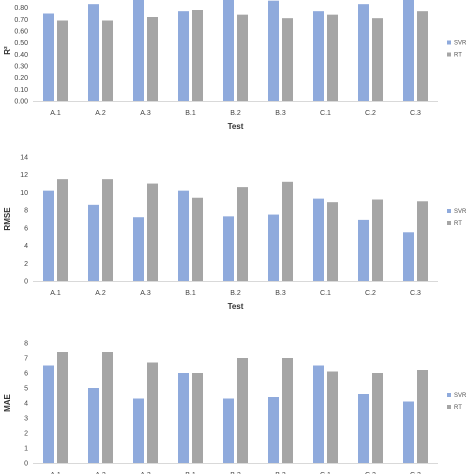 The image size is (474, 474). I want to click on y-tick-label: 14, so click(24, 158).